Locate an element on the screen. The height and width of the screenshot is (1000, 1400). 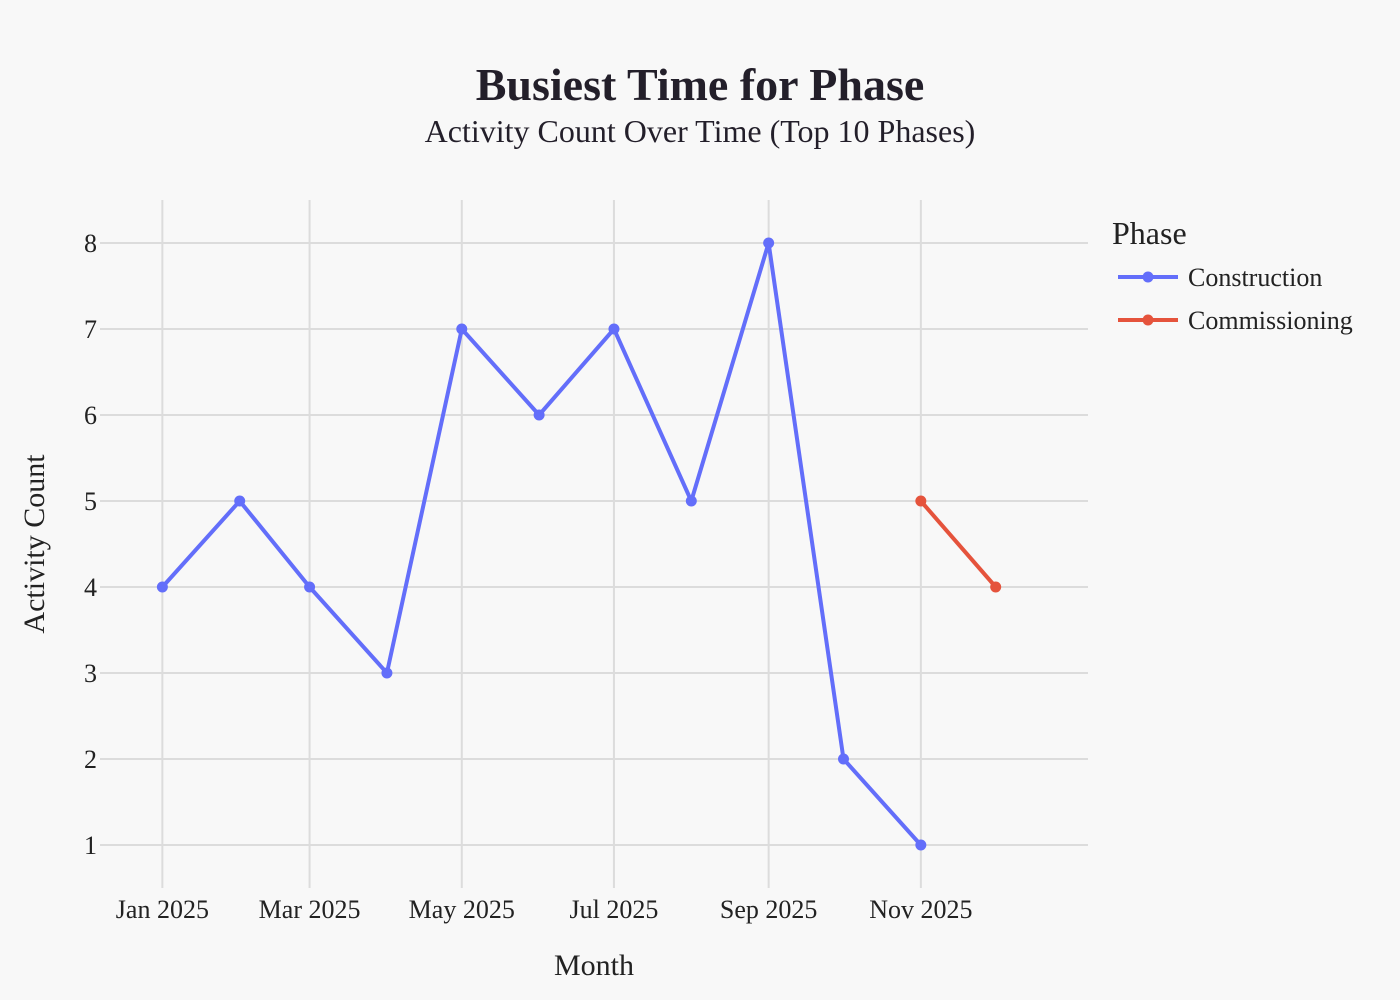
series-line-commissioning is located at coordinates (958, 544).